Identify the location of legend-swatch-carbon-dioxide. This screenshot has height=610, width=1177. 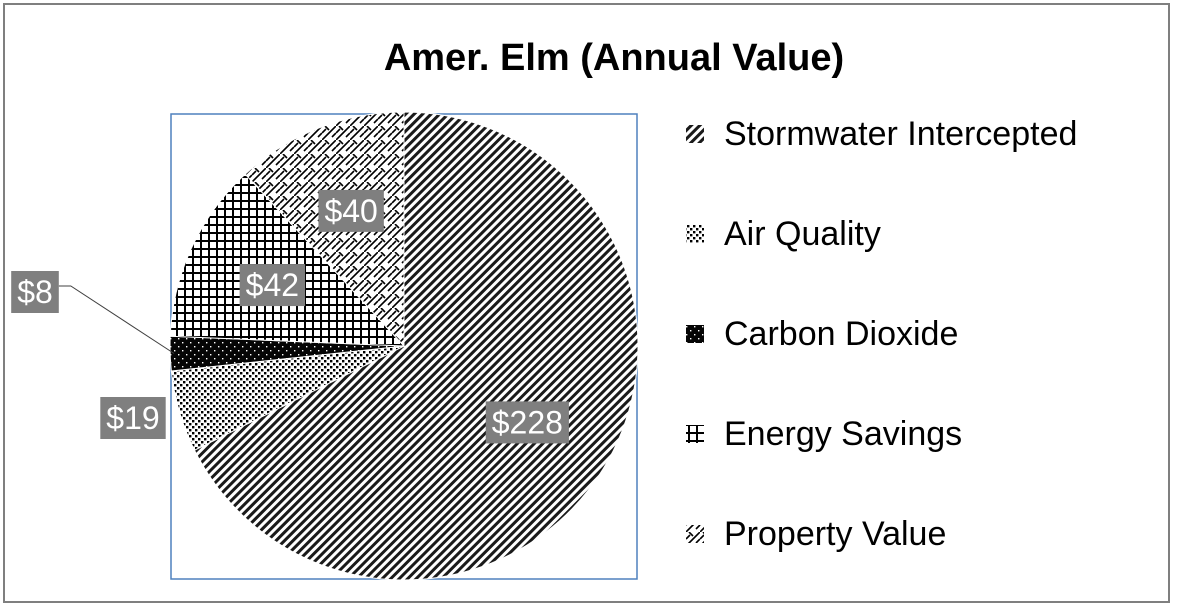
(695, 334).